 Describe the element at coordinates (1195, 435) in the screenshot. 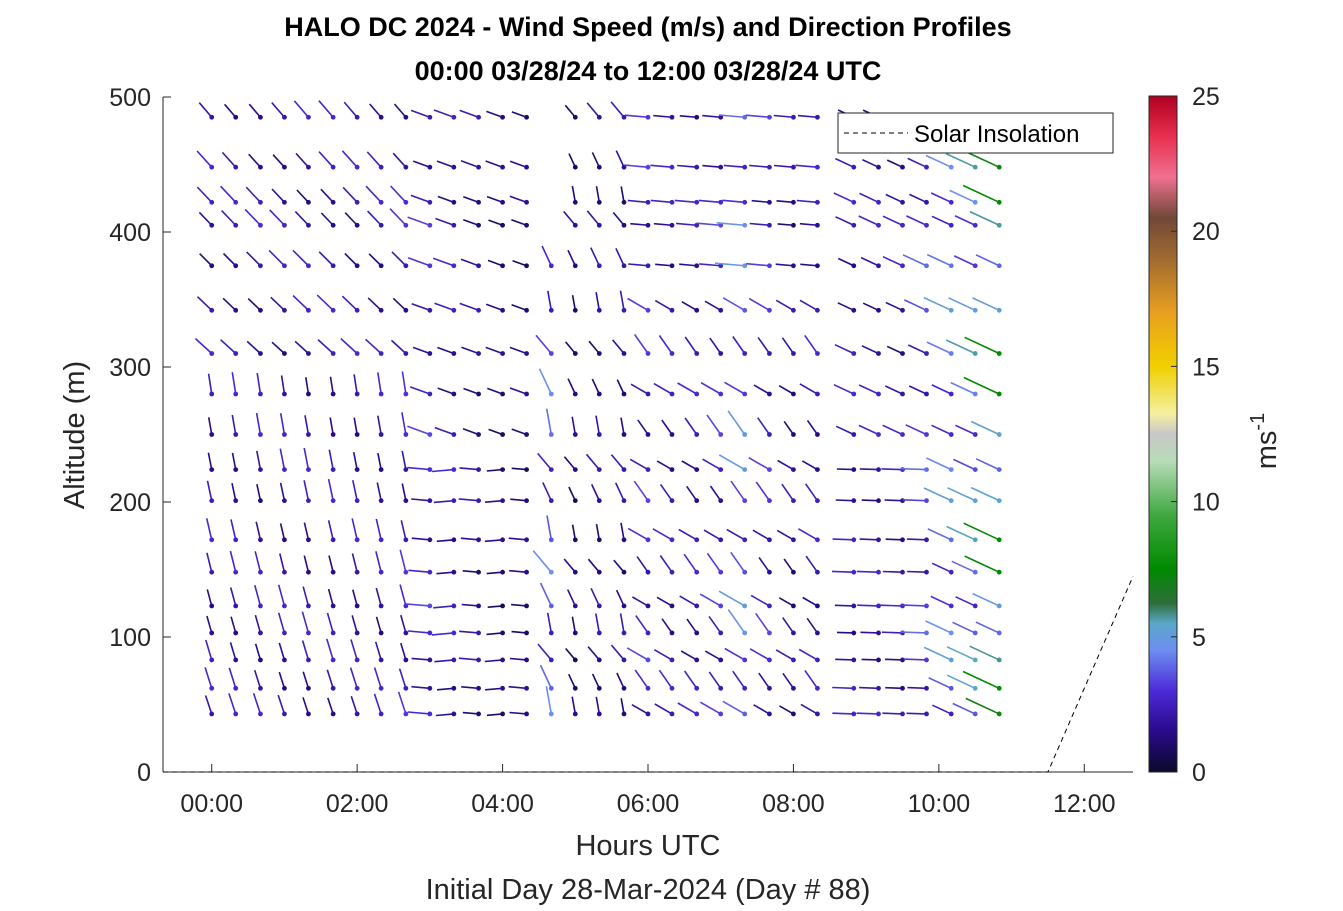

I see `colorbar-ticks: 0 5 10 15 20 25` at that location.